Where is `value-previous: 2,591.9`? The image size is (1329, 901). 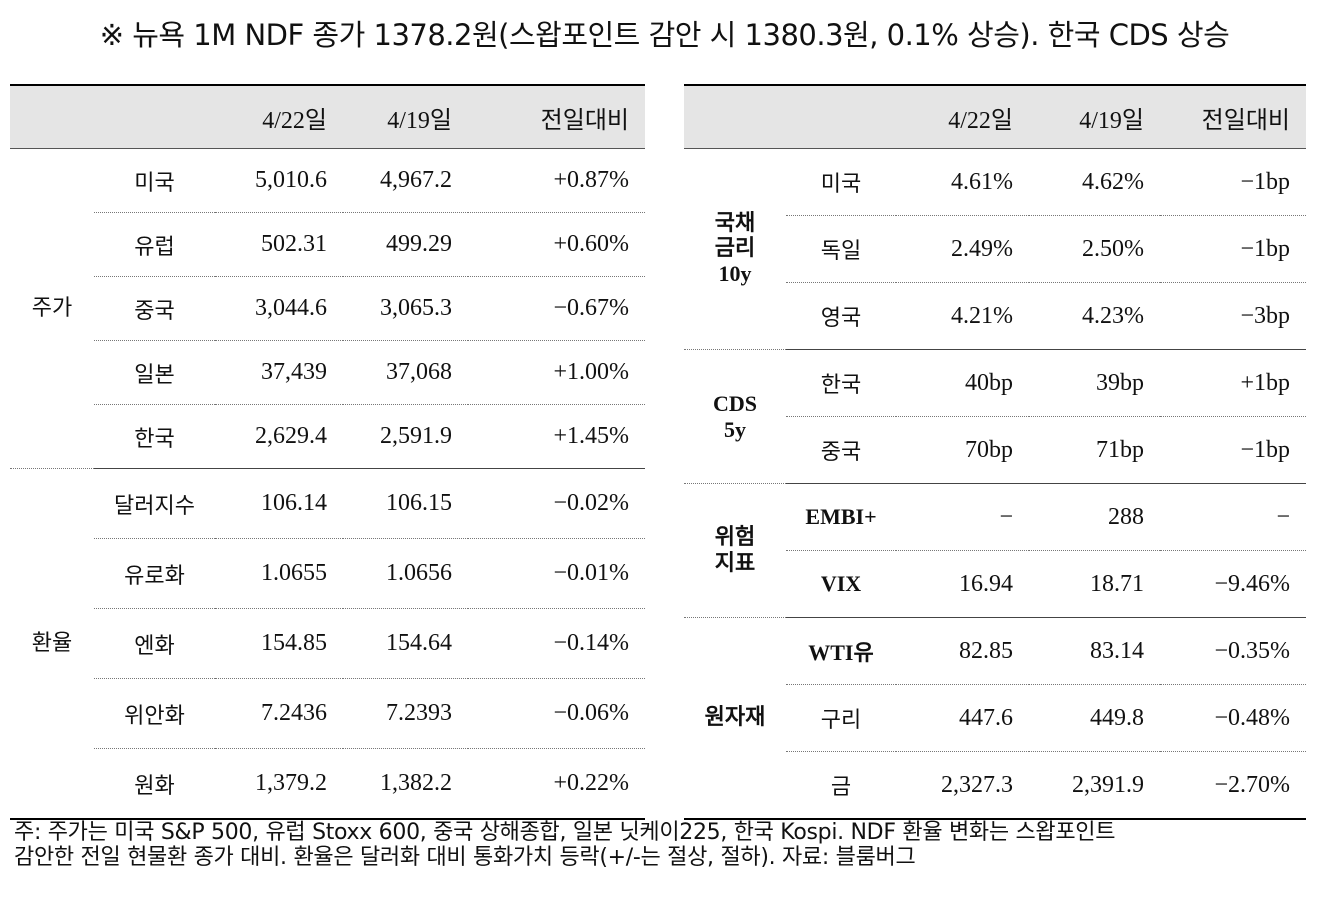
value-previous: 2,591.9 is located at coordinates (405, 436).